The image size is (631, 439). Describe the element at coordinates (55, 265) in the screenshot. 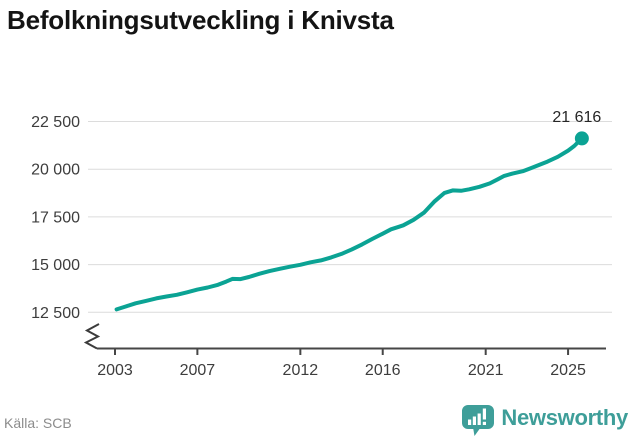

I see `y-axis-tick-label: 15 000` at that location.